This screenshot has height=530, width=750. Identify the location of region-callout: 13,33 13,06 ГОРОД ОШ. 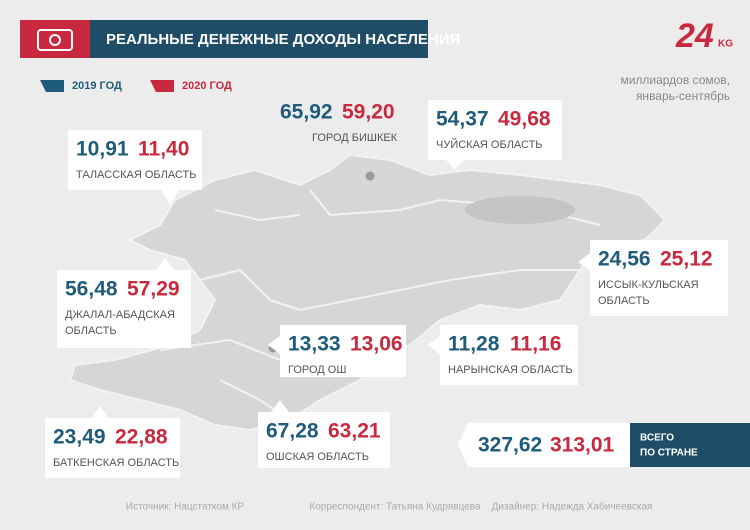
(337, 351).